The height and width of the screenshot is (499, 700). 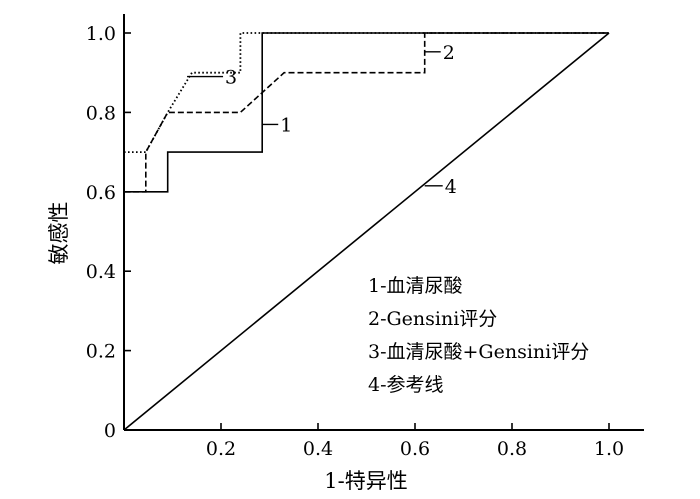 I want to click on legend-entry: 4-参考线, so click(x=406, y=385).